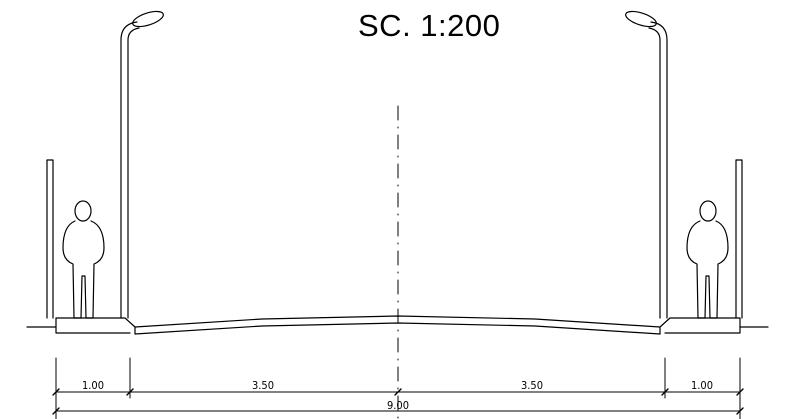 The width and height of the screenshot is (795, 419). I want to click on street-lamp-right, so click(646, 164).